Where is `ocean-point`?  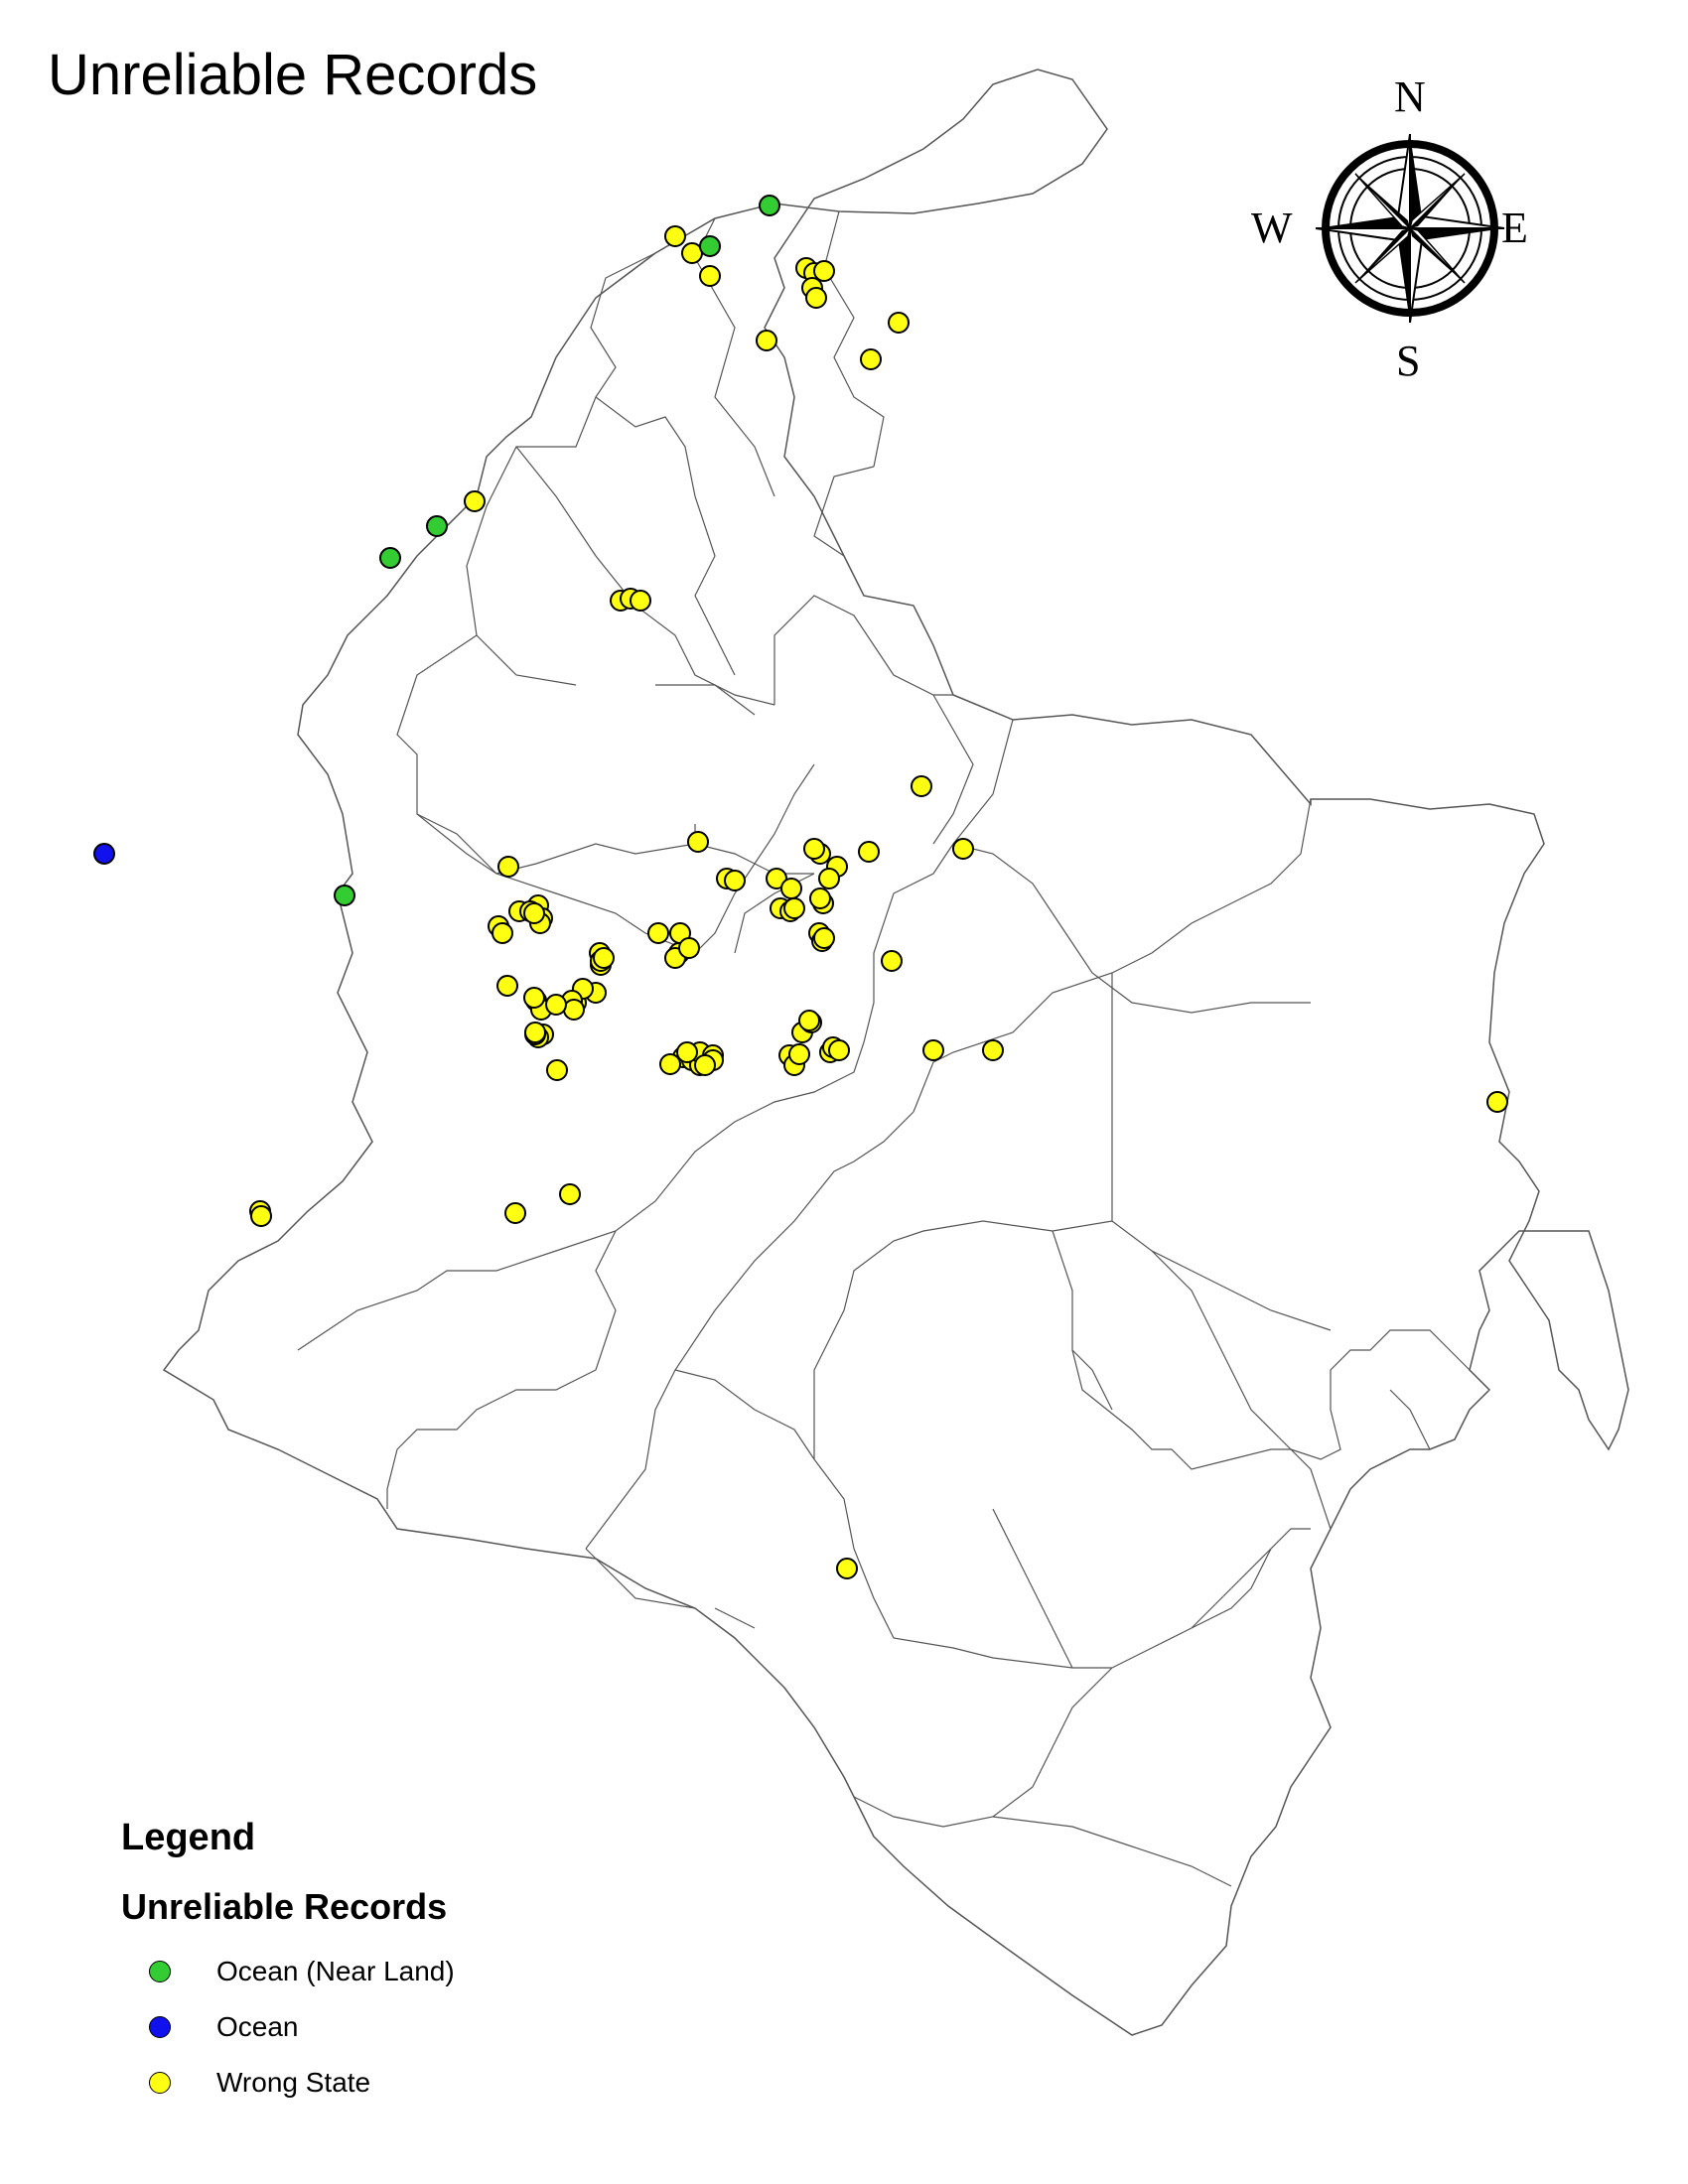
ocean-point is located at coordinates (104, 854).